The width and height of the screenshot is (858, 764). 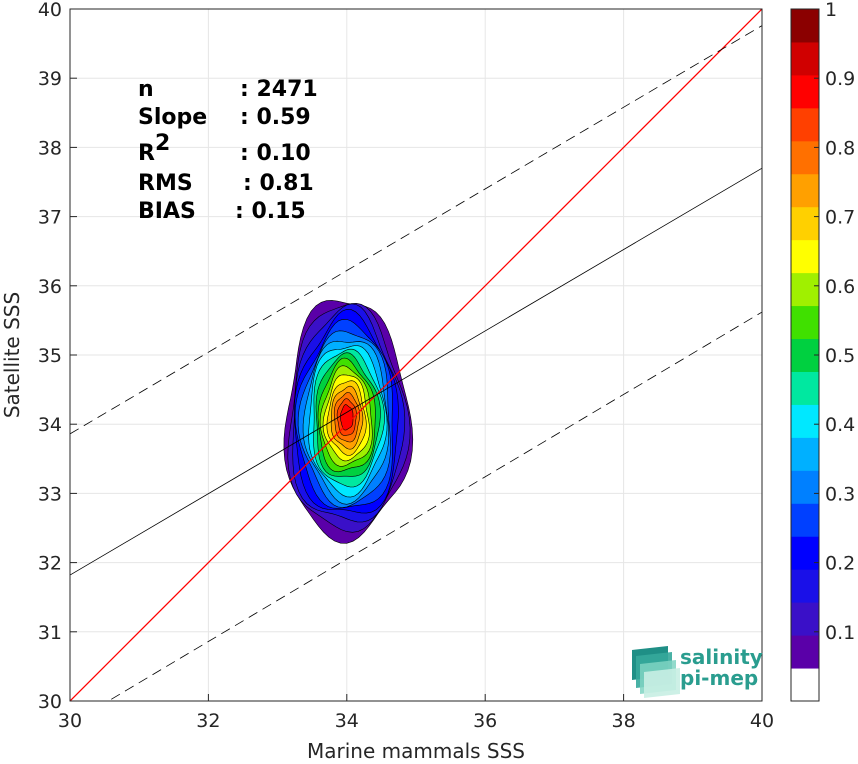 What do you see at coordinates (822, 351) in the screenshot?
I see `colorbar: 0.1 0.2 0.3 0.4 0.5 0.6 0.7 0.8 0.9 1` at bounding box center [822, 351].